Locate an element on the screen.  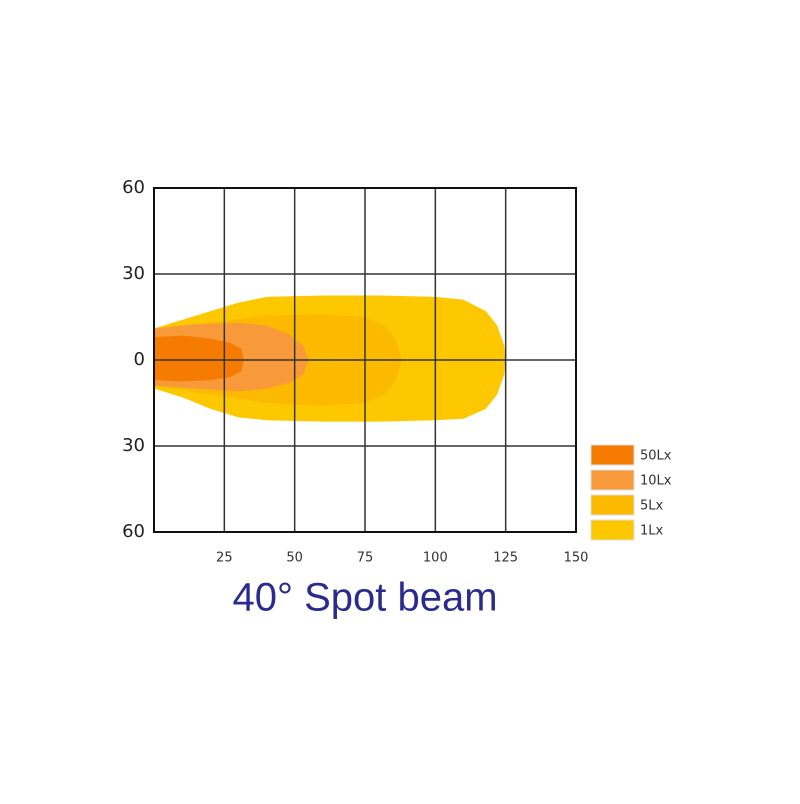
x-tick-label: 50 is located at coordinates (294, 558).